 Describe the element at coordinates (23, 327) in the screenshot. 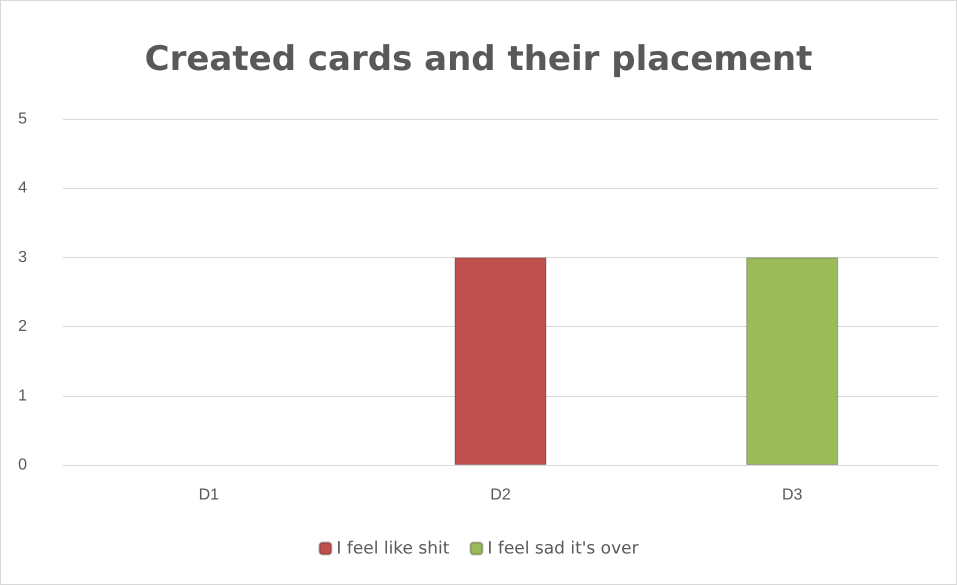

I see `y-tick-label: 2` at that location.